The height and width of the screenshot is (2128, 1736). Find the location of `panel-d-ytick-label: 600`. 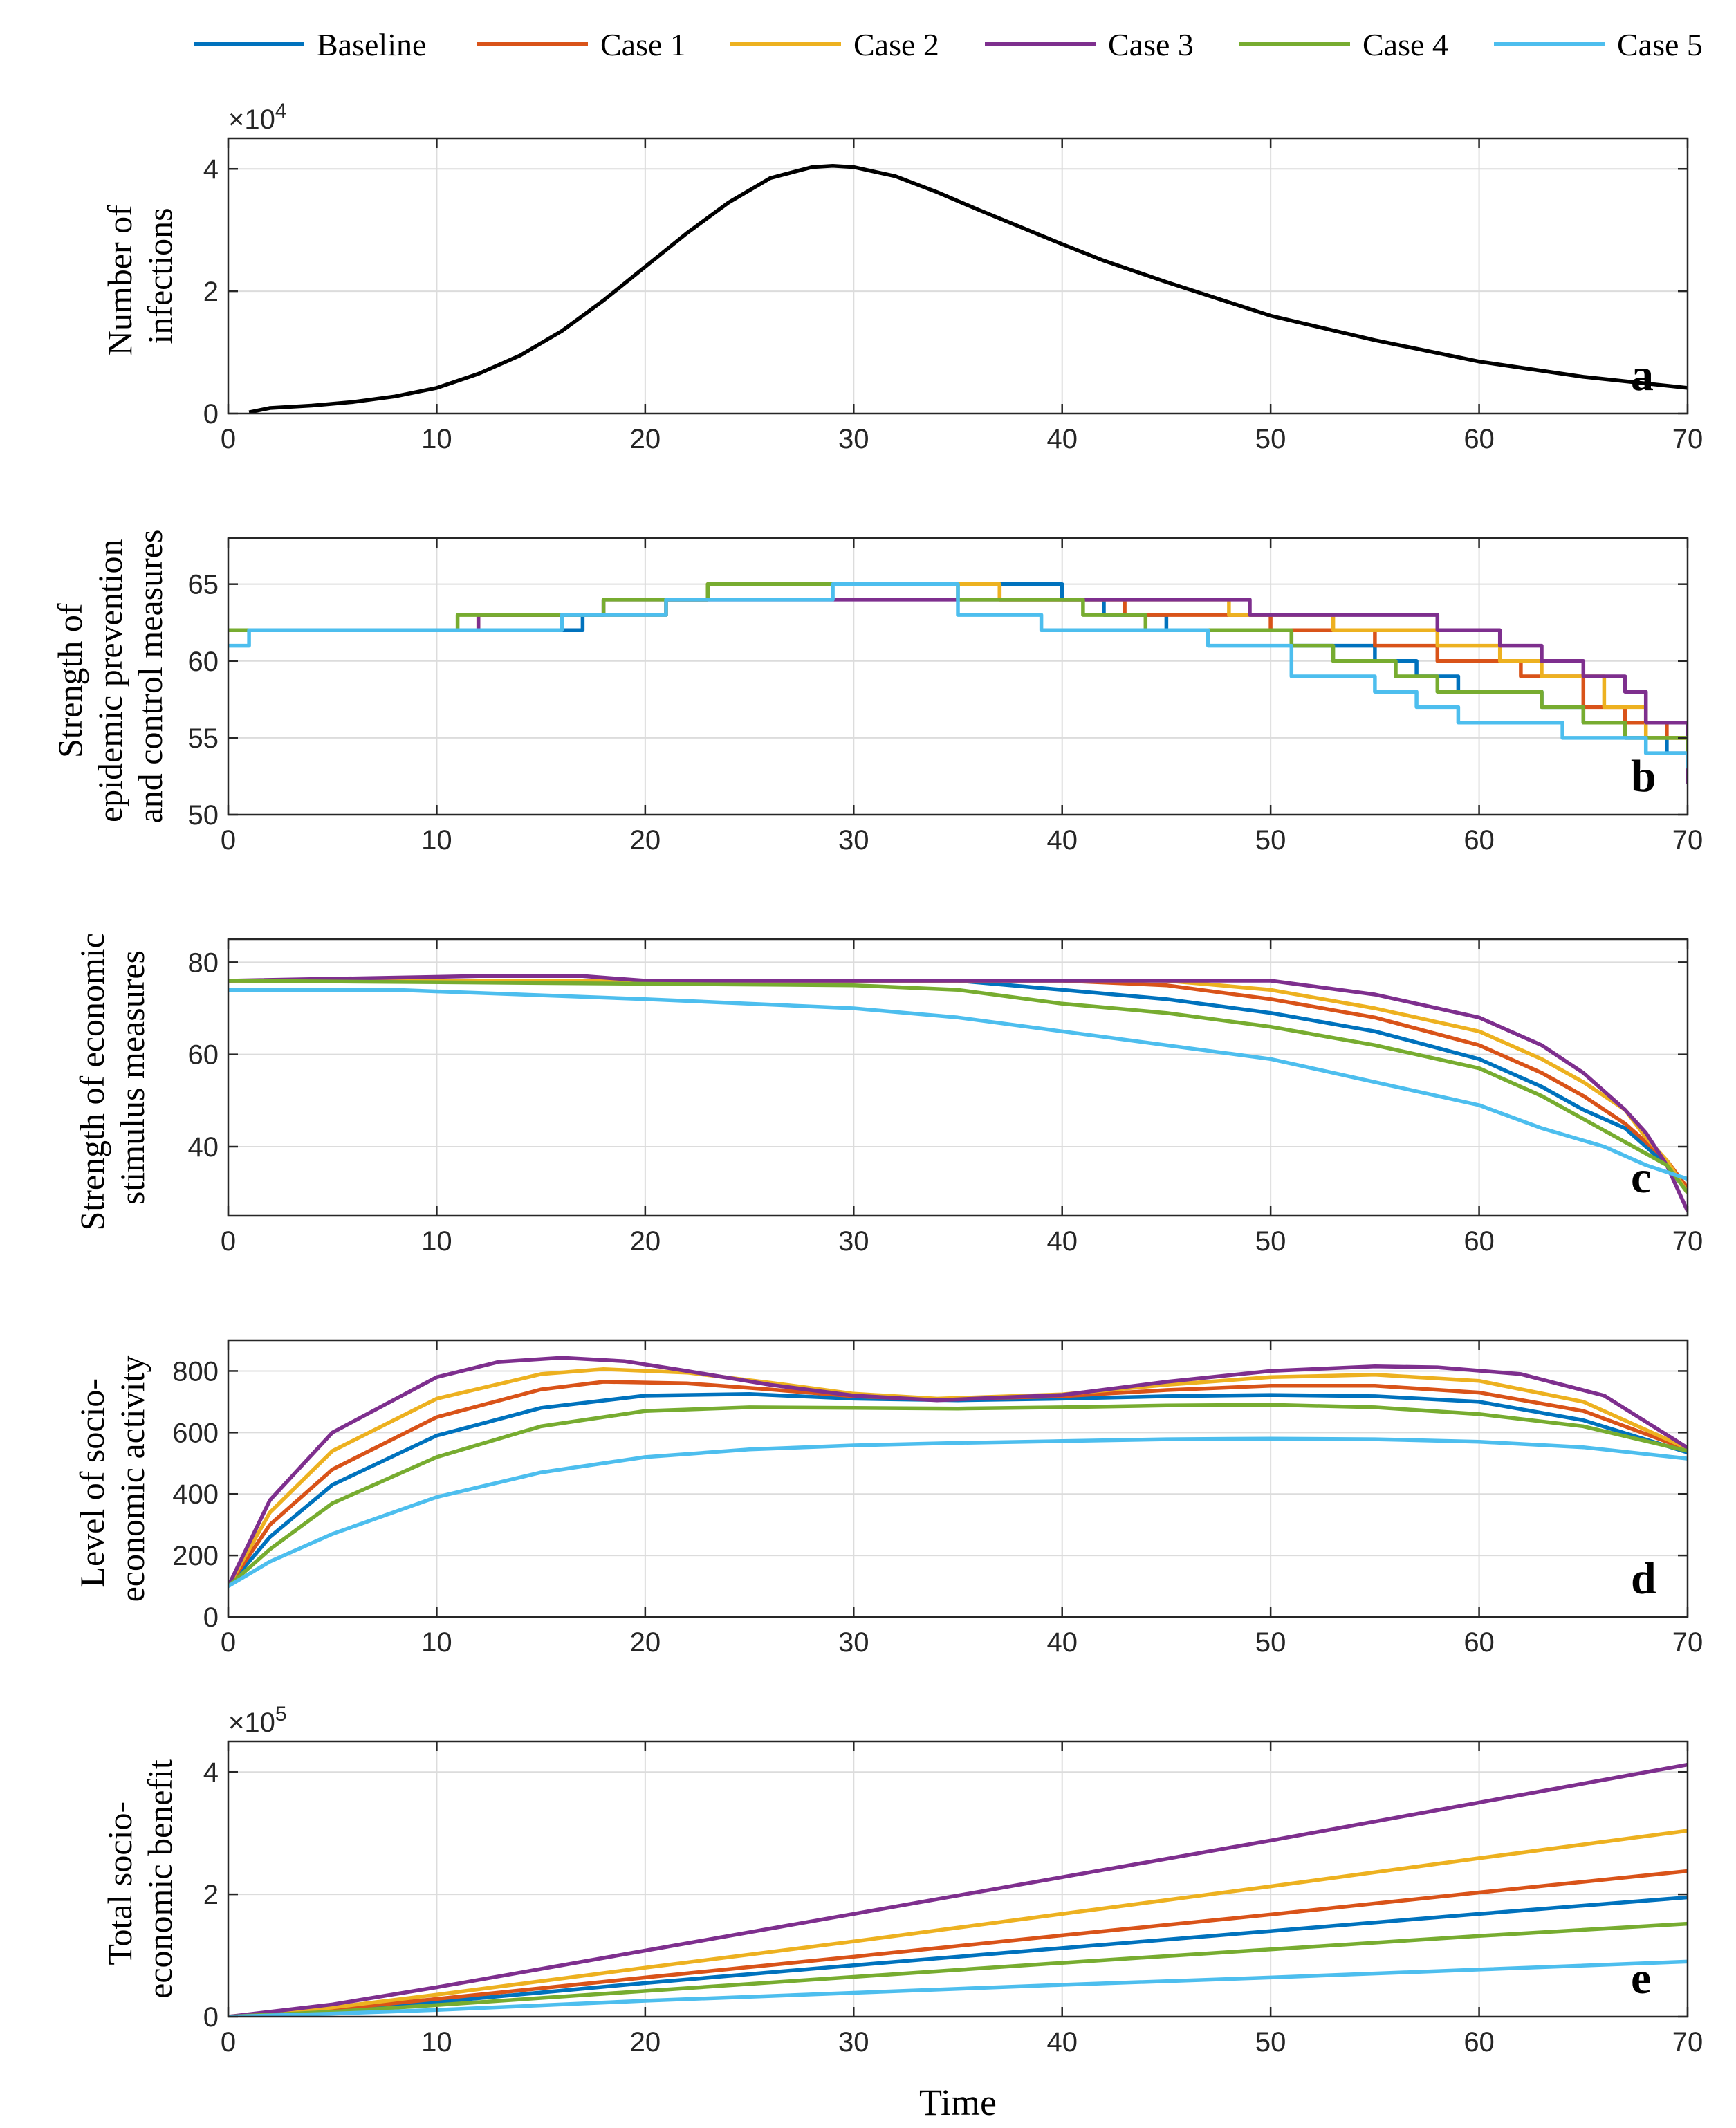

panel-d-ytick-label: 600 is located at coordinates (195, 1433).